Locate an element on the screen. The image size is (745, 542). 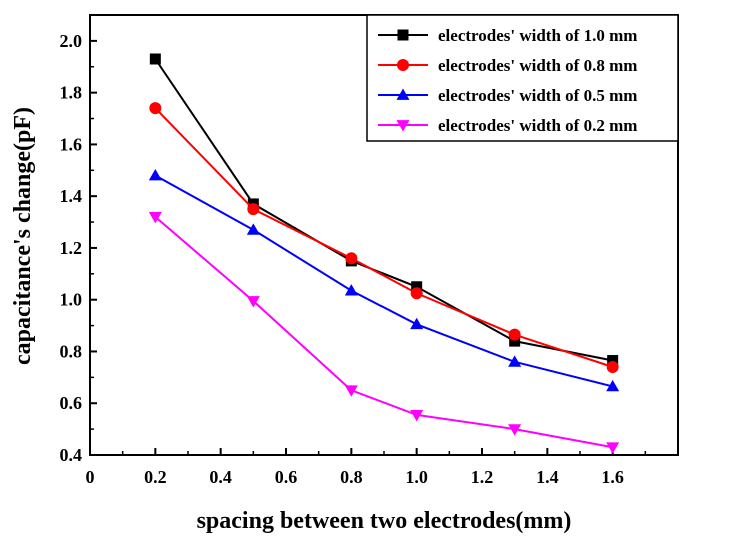
x-tick-label: 0.2 is located at coordinates (155, 477).